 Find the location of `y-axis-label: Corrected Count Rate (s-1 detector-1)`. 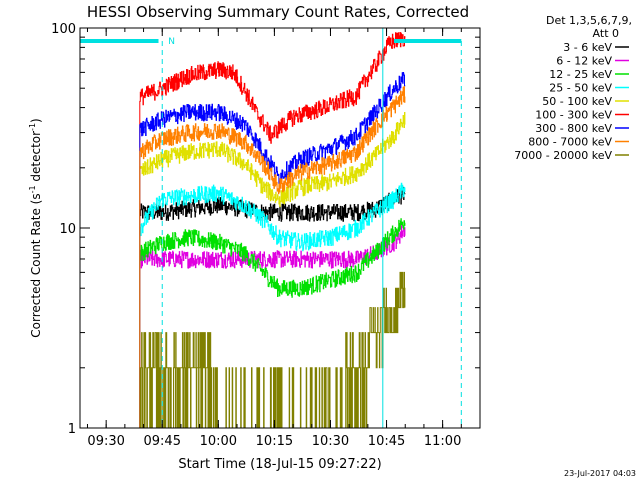

y-axis-label: Corrected Count Rate (s-1 detector-1) is located at coordinates (35, 227).